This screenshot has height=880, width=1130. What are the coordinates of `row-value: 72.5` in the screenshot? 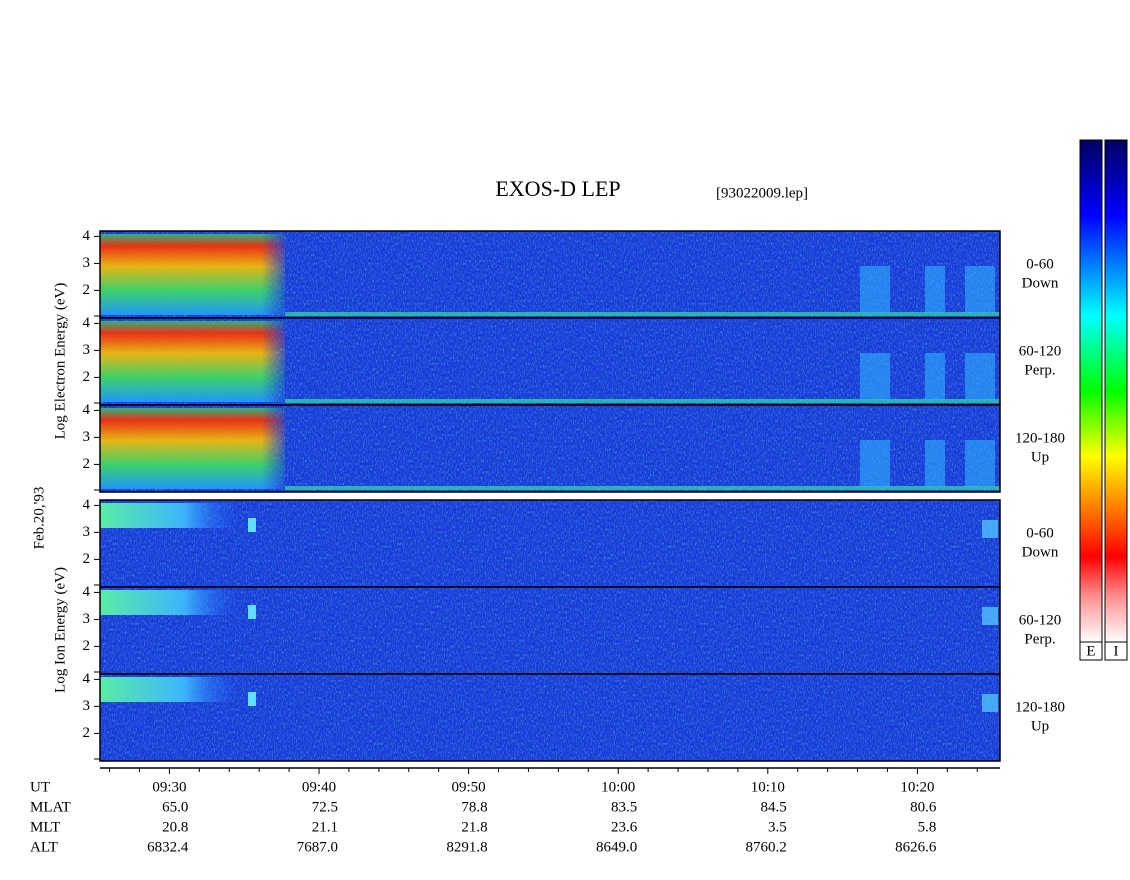 It's located at (325, 807).